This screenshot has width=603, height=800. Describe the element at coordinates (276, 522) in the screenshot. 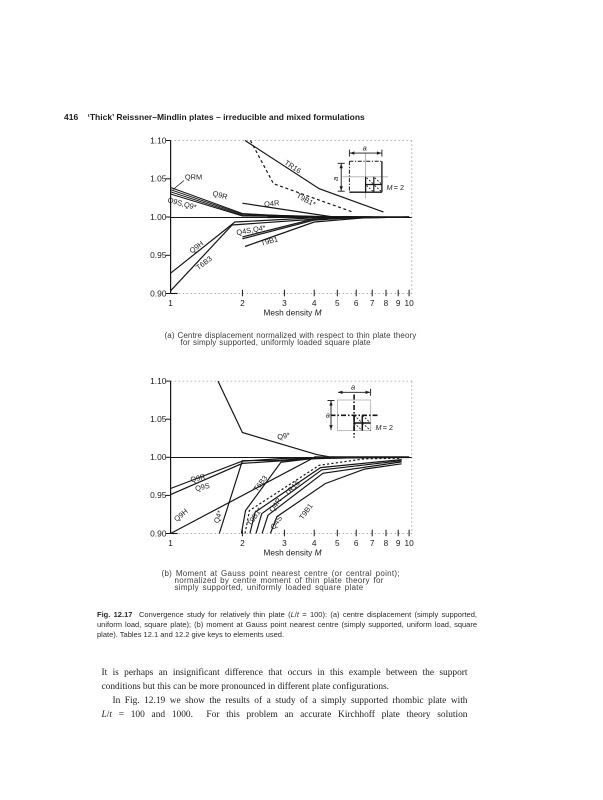

I see `svg-text: Q4S` at that location.